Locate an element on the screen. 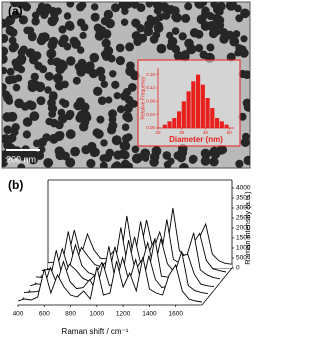 The image size is (320, 340). y-axis-label: Raman intensity (a.u.) is located at coordinates (247, 228).